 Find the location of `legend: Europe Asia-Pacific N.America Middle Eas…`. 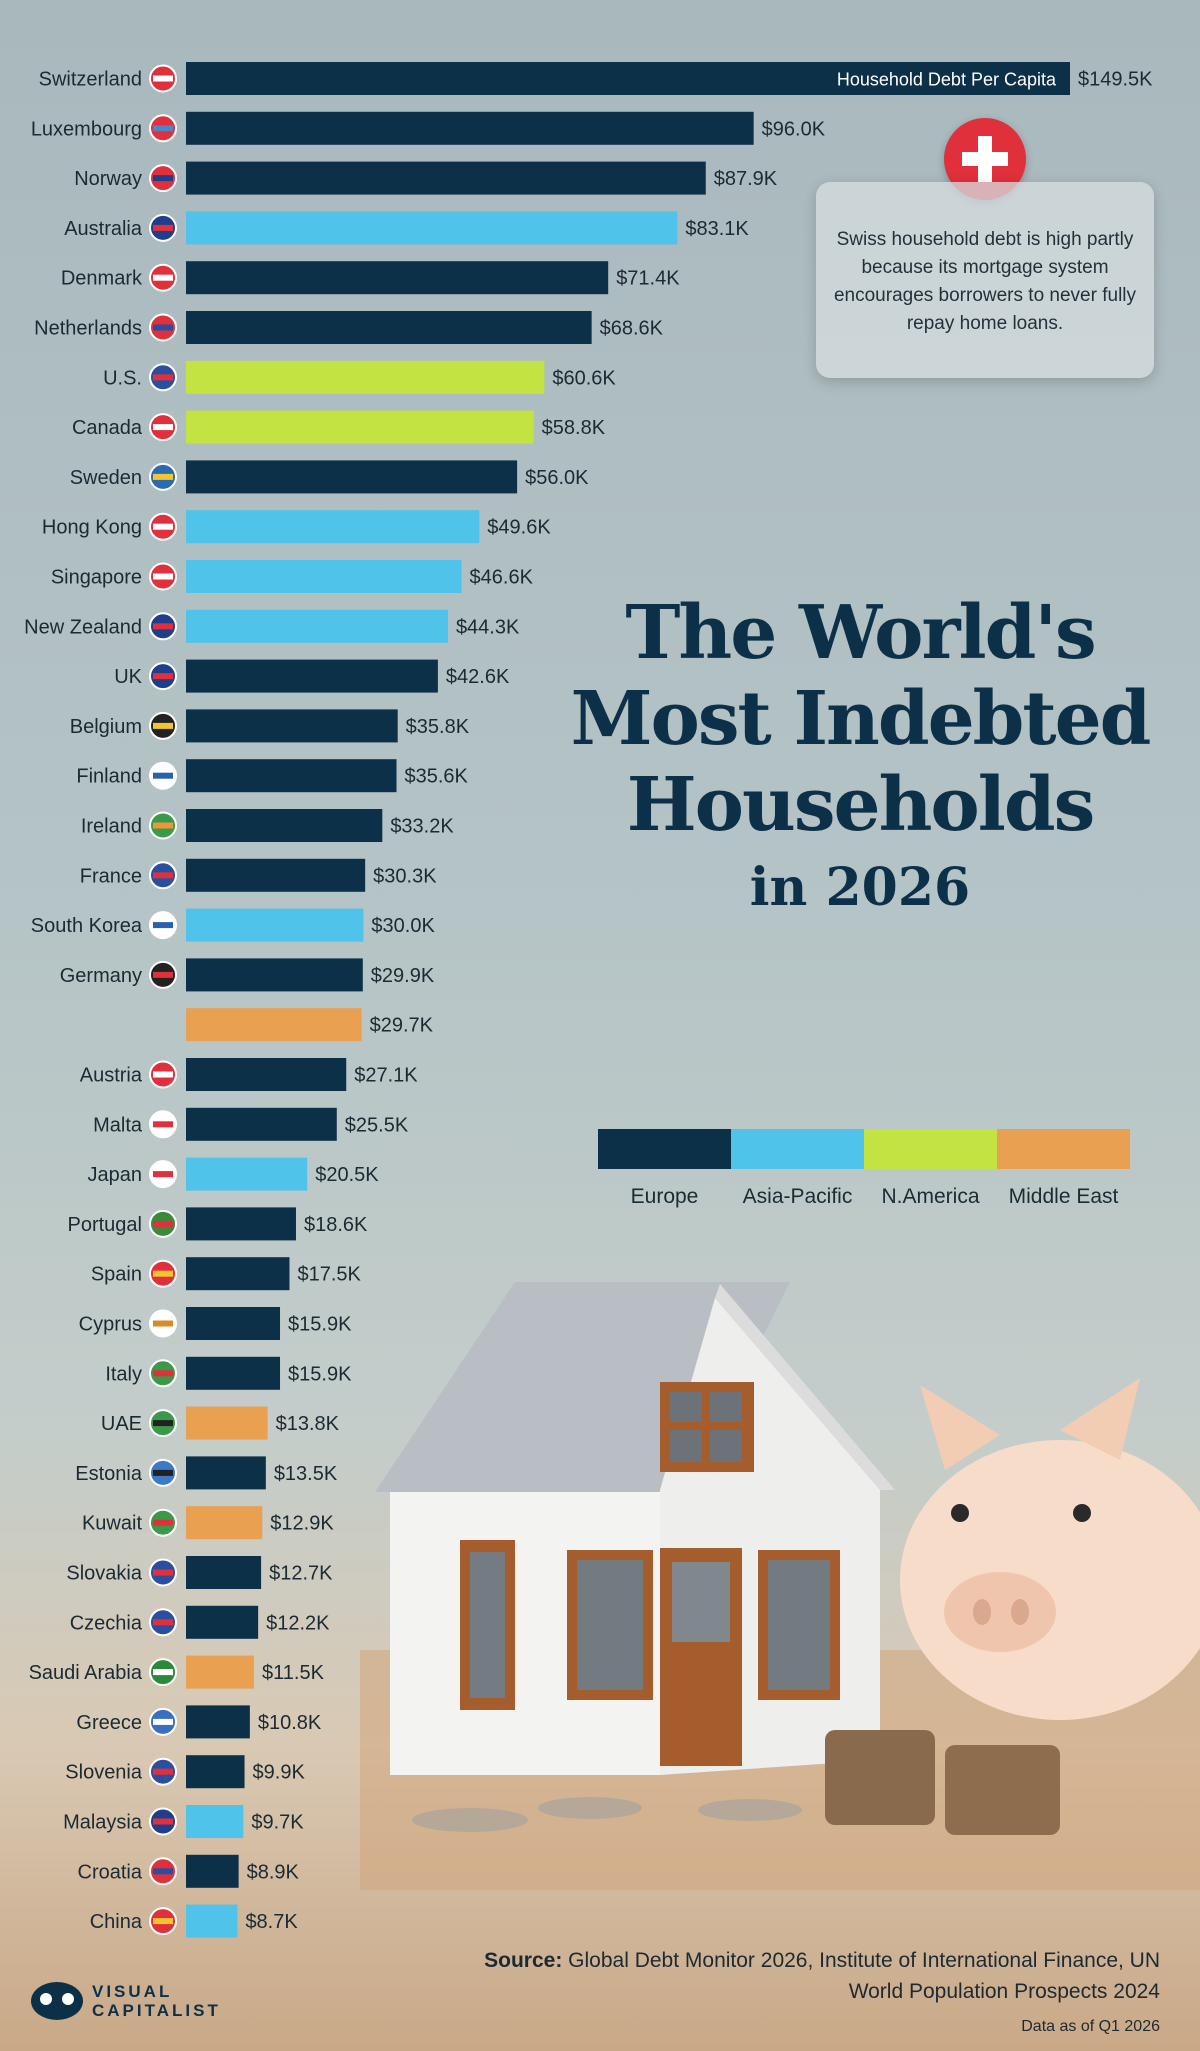

legend: Europe Asia-Pacific N.America Middle Eas… is located at coordinates (864, 1169).